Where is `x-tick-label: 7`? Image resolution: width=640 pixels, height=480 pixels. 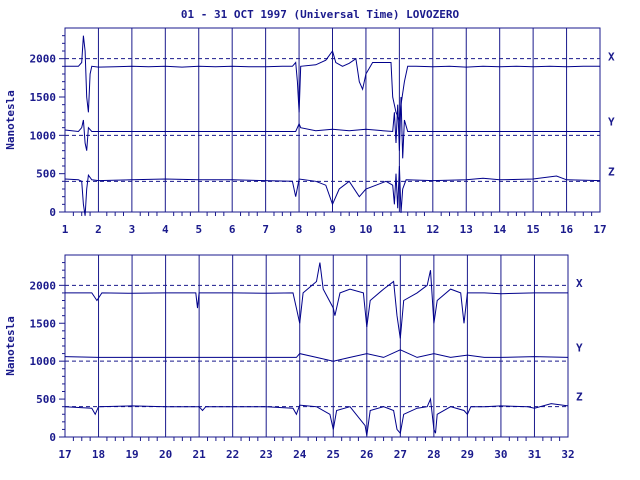
x-tick-label: 7 is located at coordinates (265, 229).